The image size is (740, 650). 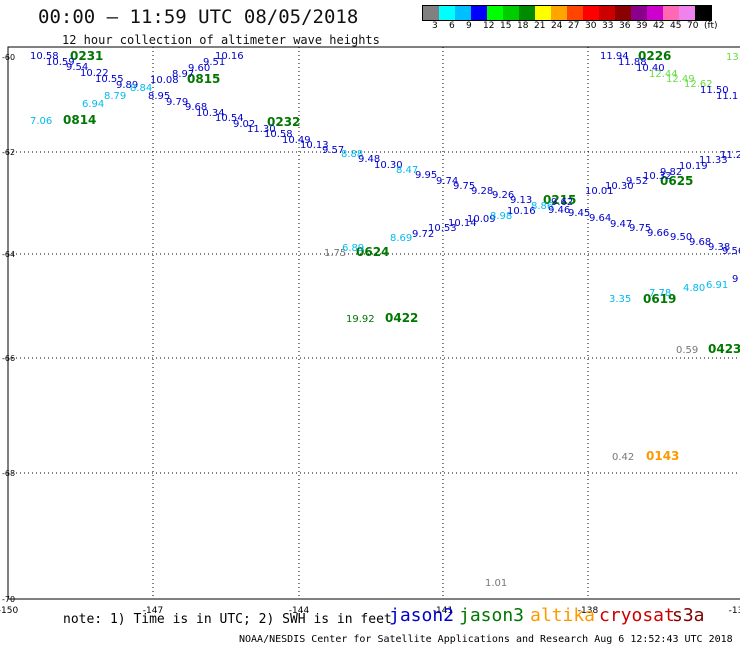 I want to click on wave-height-value: 11.33, so click(x=713, y=160).